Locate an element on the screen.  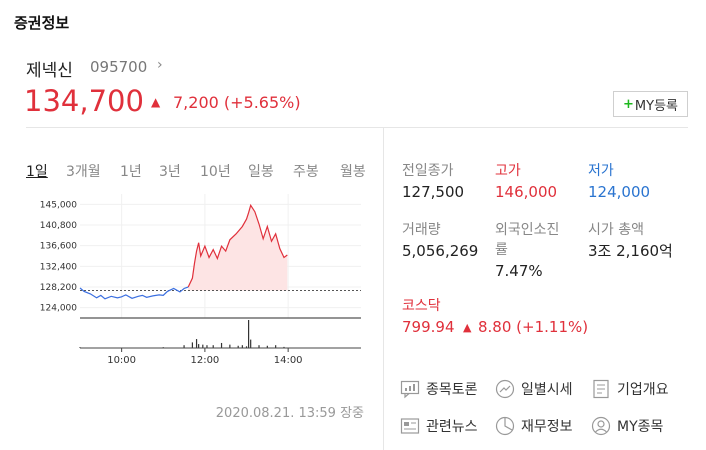
user-icon is located at coordinates (601, 426).